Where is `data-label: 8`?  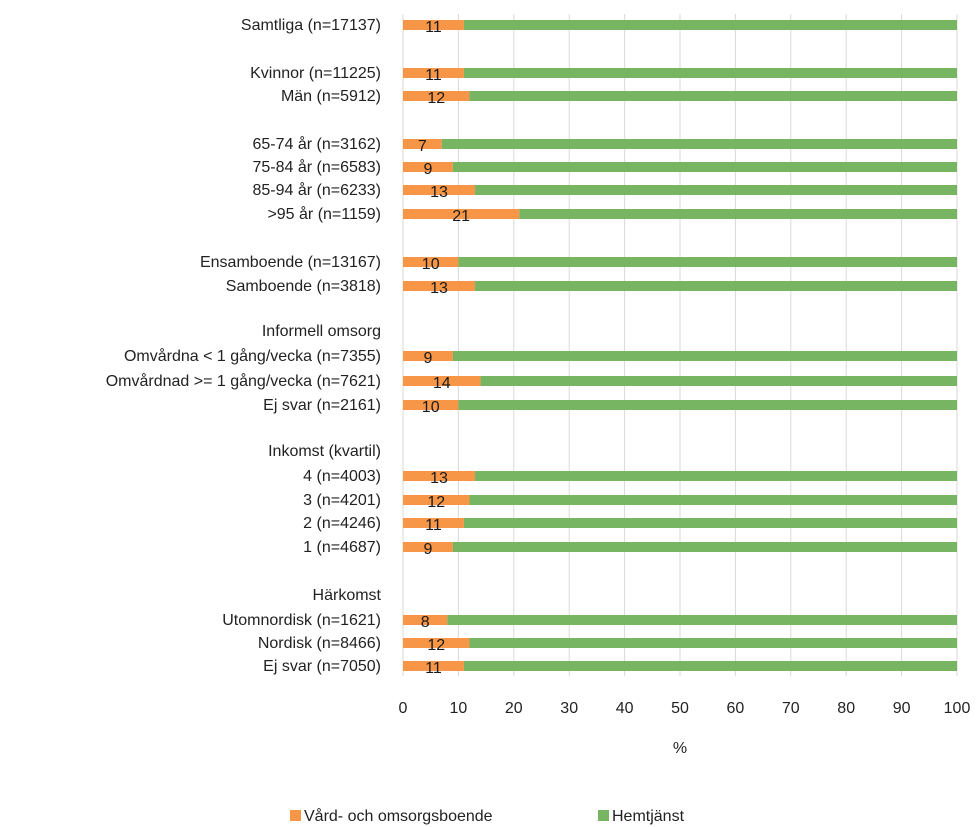
data-label: 8 is located at coordinates (425, 622).